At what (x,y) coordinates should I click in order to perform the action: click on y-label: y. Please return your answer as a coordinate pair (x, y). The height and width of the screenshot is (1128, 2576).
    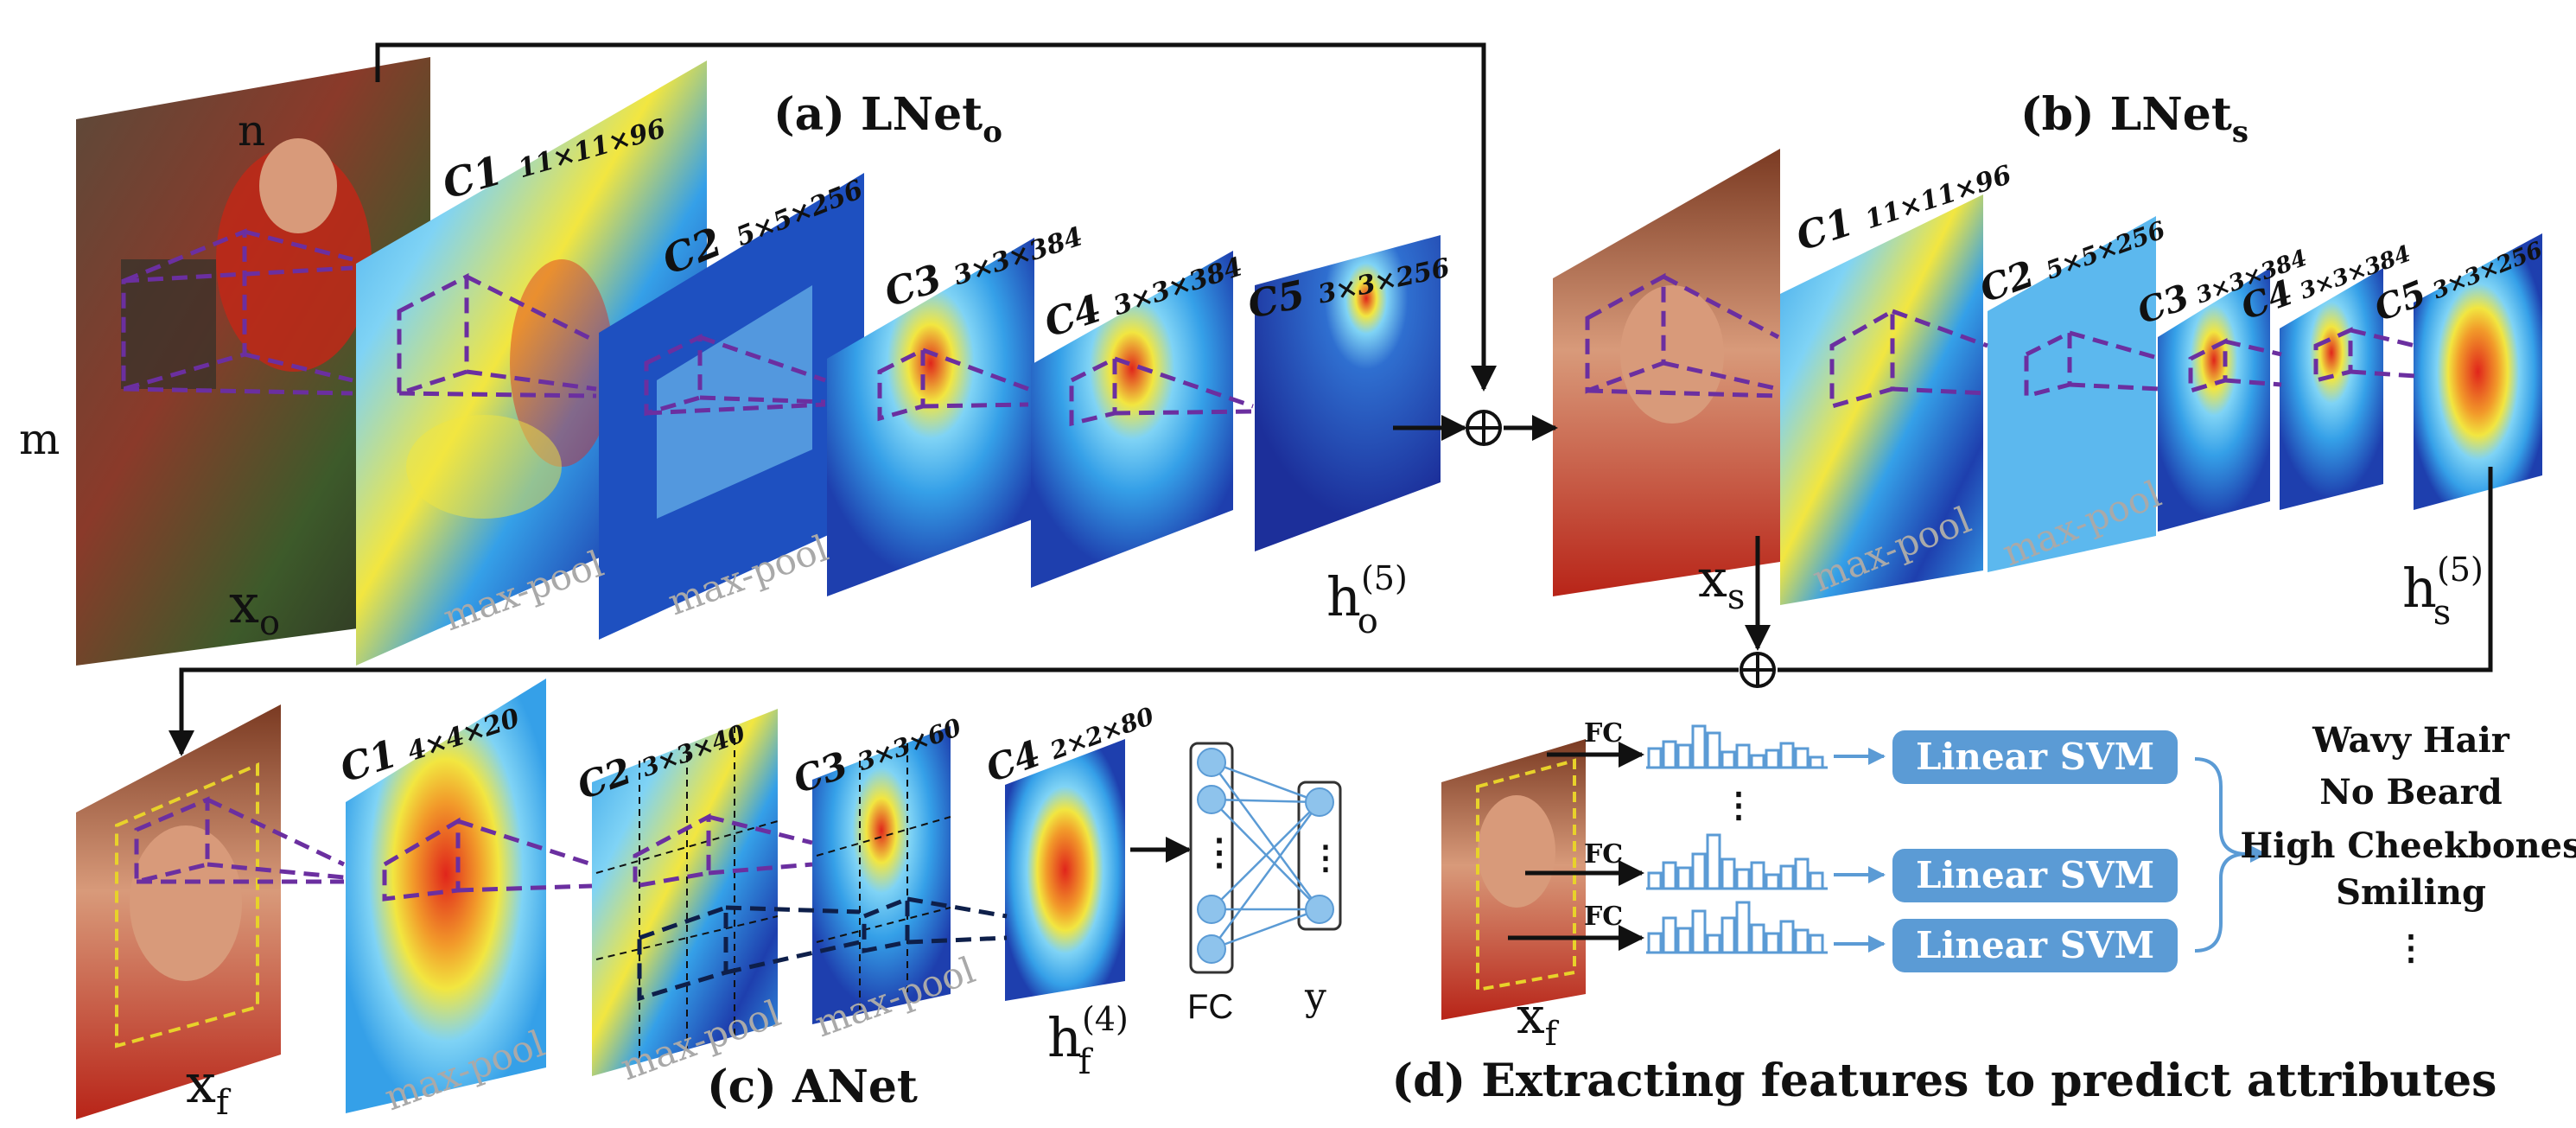
    Looking at the image, I should click on (1315, 997).